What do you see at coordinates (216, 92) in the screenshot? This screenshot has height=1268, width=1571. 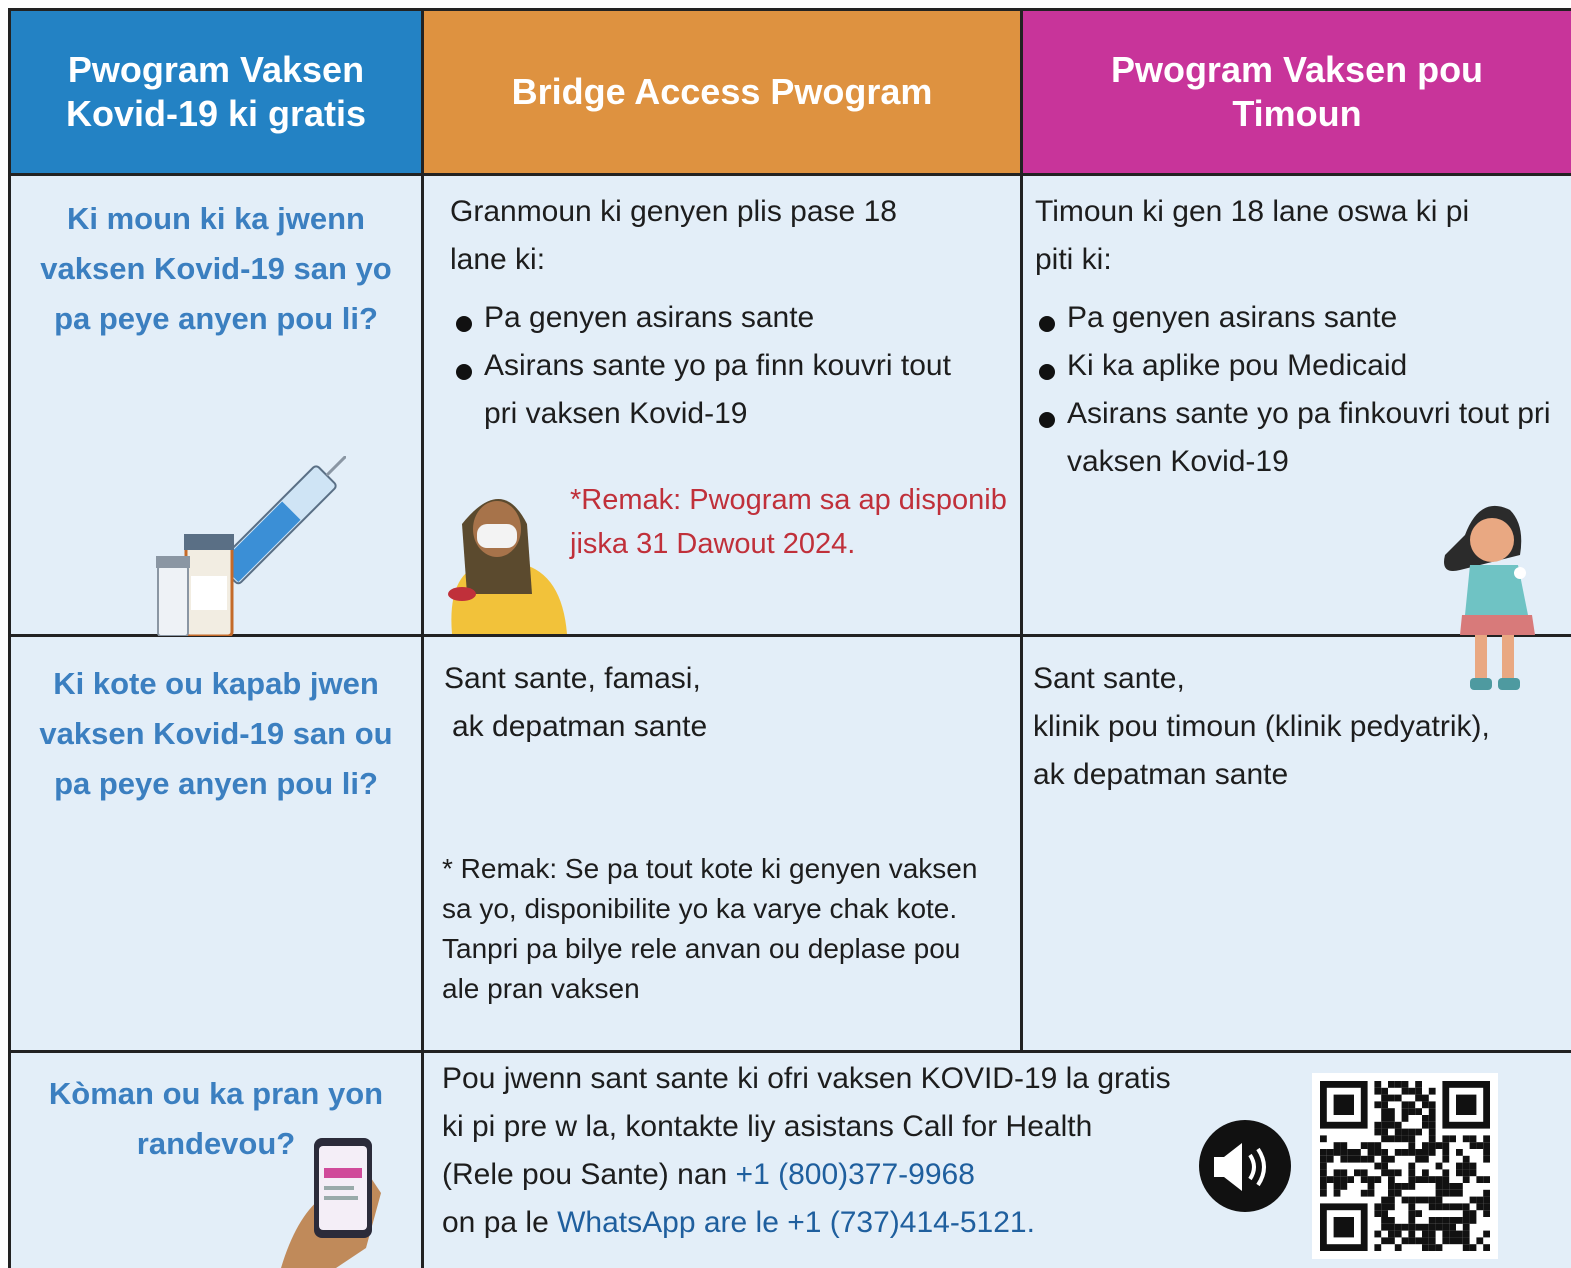 I see `header-cell: Pwogram Vaksen Kovid-19 ki gratis` at bounding box center [216, 92].